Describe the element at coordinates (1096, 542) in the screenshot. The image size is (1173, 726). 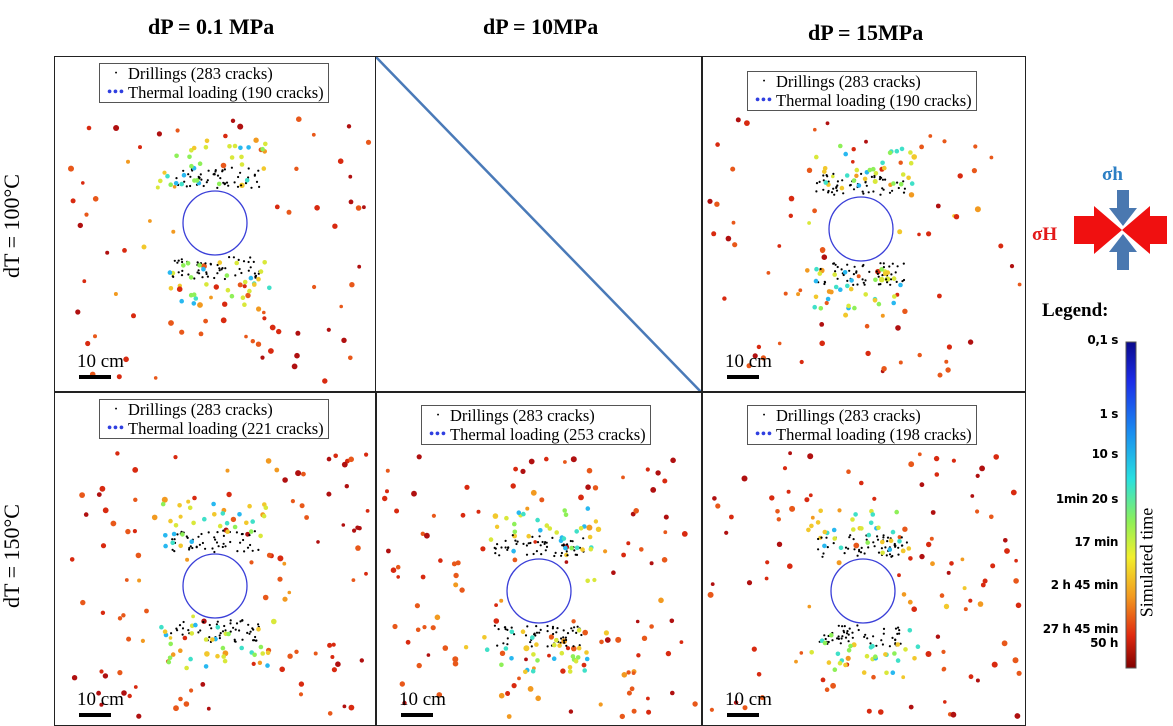
I see `colorbar-tick-4: 17 min` at that location.